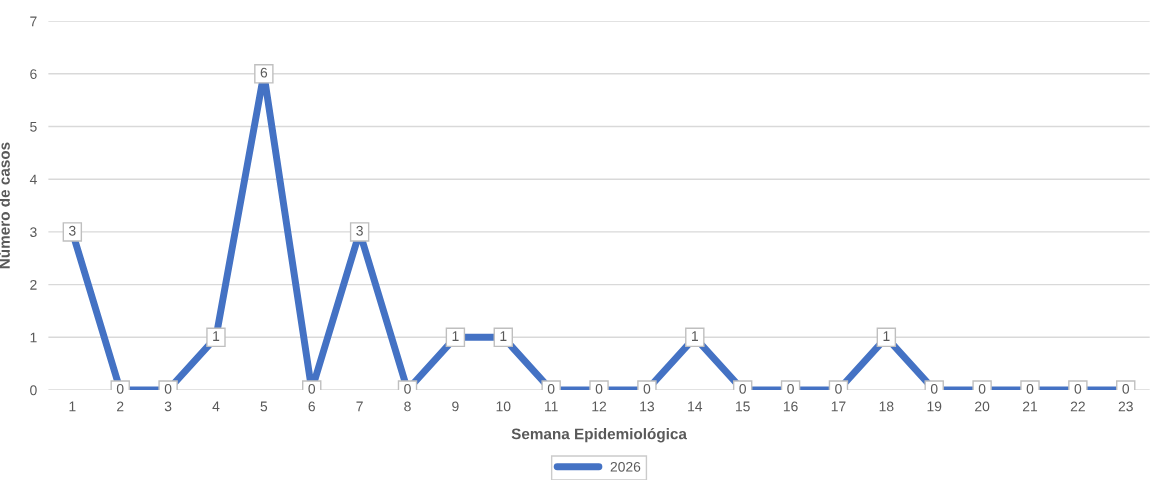 The height and width of the screenshot is (480, 1152). What do you see at coordinates (33, 179) in the screenshot?
I see `y-tick-label: 4` at bounding box center [33, 179].